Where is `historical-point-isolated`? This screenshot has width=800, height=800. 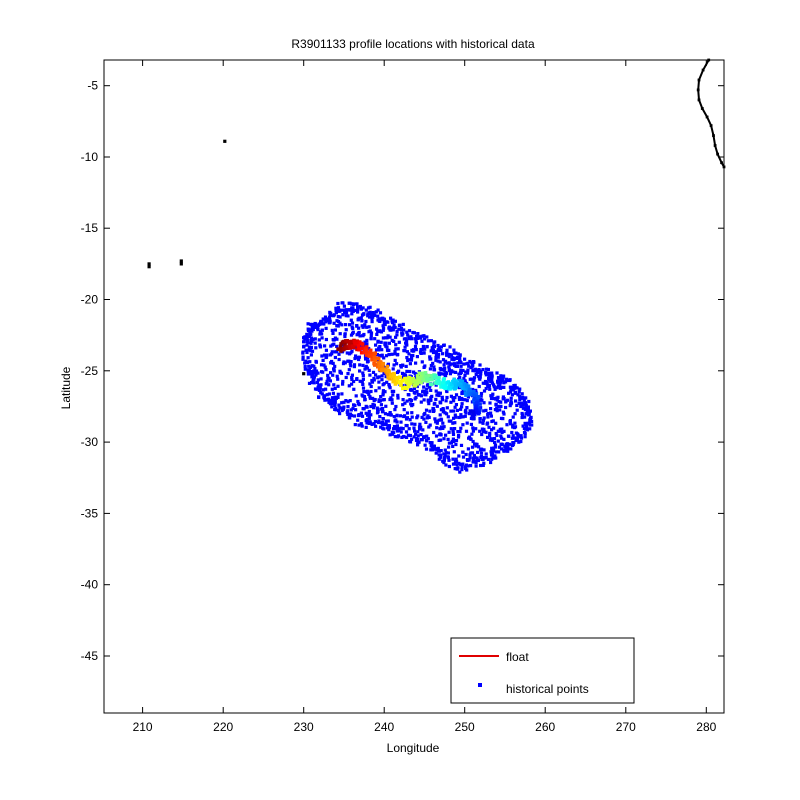 historical-point-isolated is located at coordinates (225, 141).